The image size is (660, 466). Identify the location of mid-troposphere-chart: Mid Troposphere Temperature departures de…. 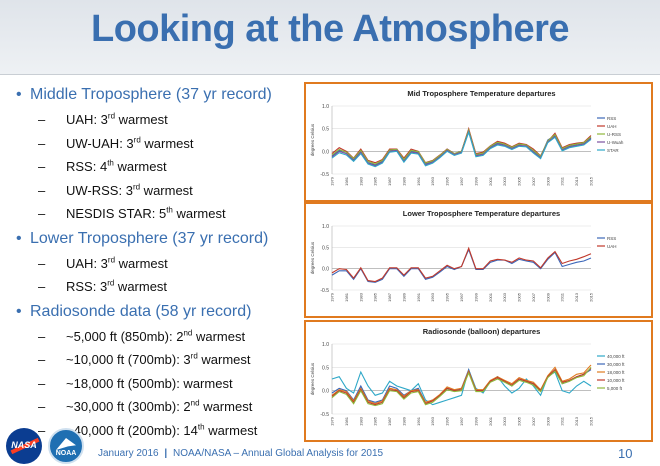
(467, 137).